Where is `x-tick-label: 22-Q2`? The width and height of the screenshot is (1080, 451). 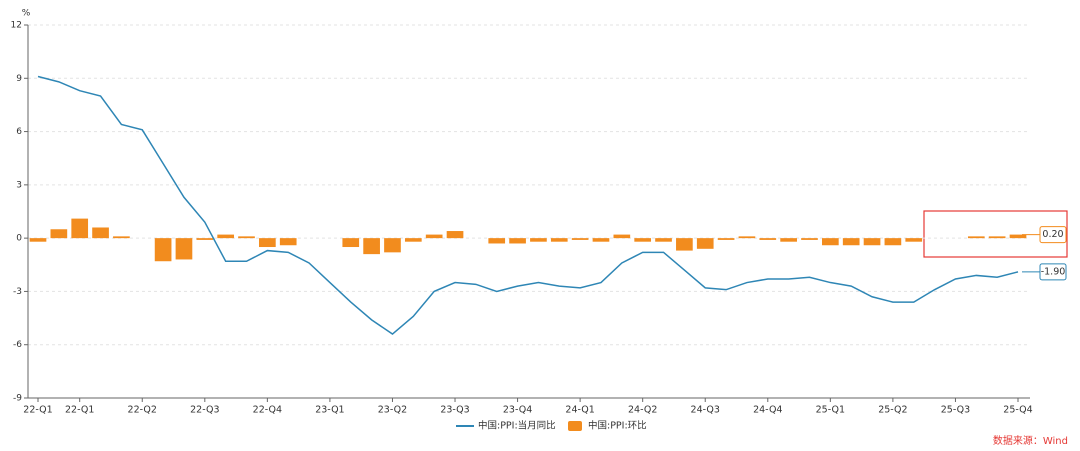
x-tick-label: 22-Q2 is located at coordinates (142, 410).